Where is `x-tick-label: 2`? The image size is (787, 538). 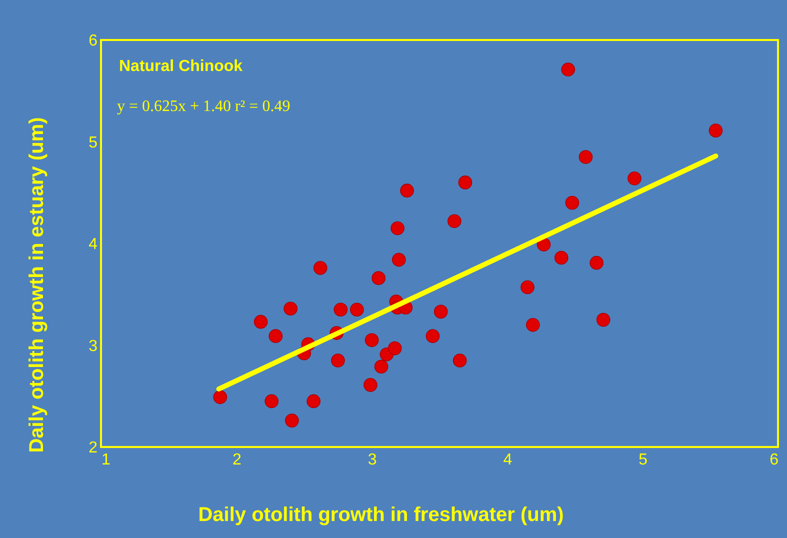 x-tick-label: 2 is located at coordinates (237, 460).